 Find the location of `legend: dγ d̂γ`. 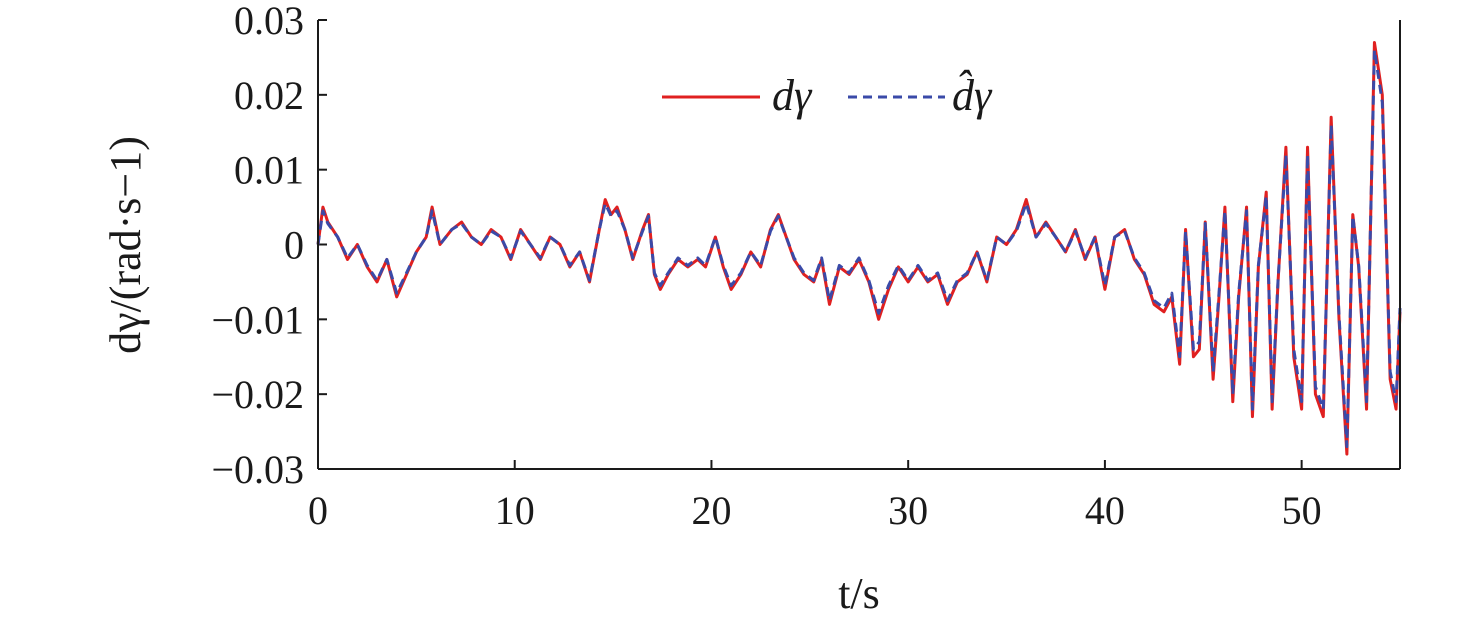

legend: dγ d̂γ is located at coordinates (827, 95).